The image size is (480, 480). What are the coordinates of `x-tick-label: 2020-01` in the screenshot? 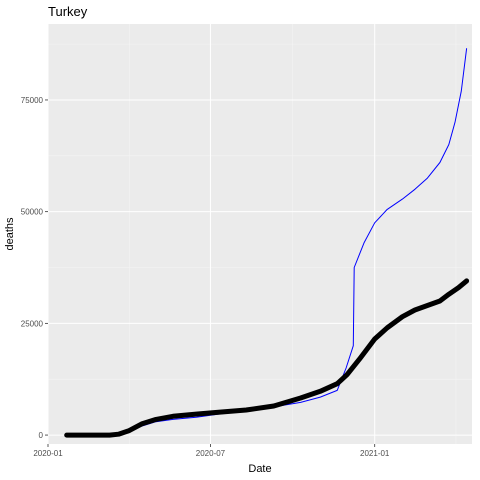 It's located at (48, 453).